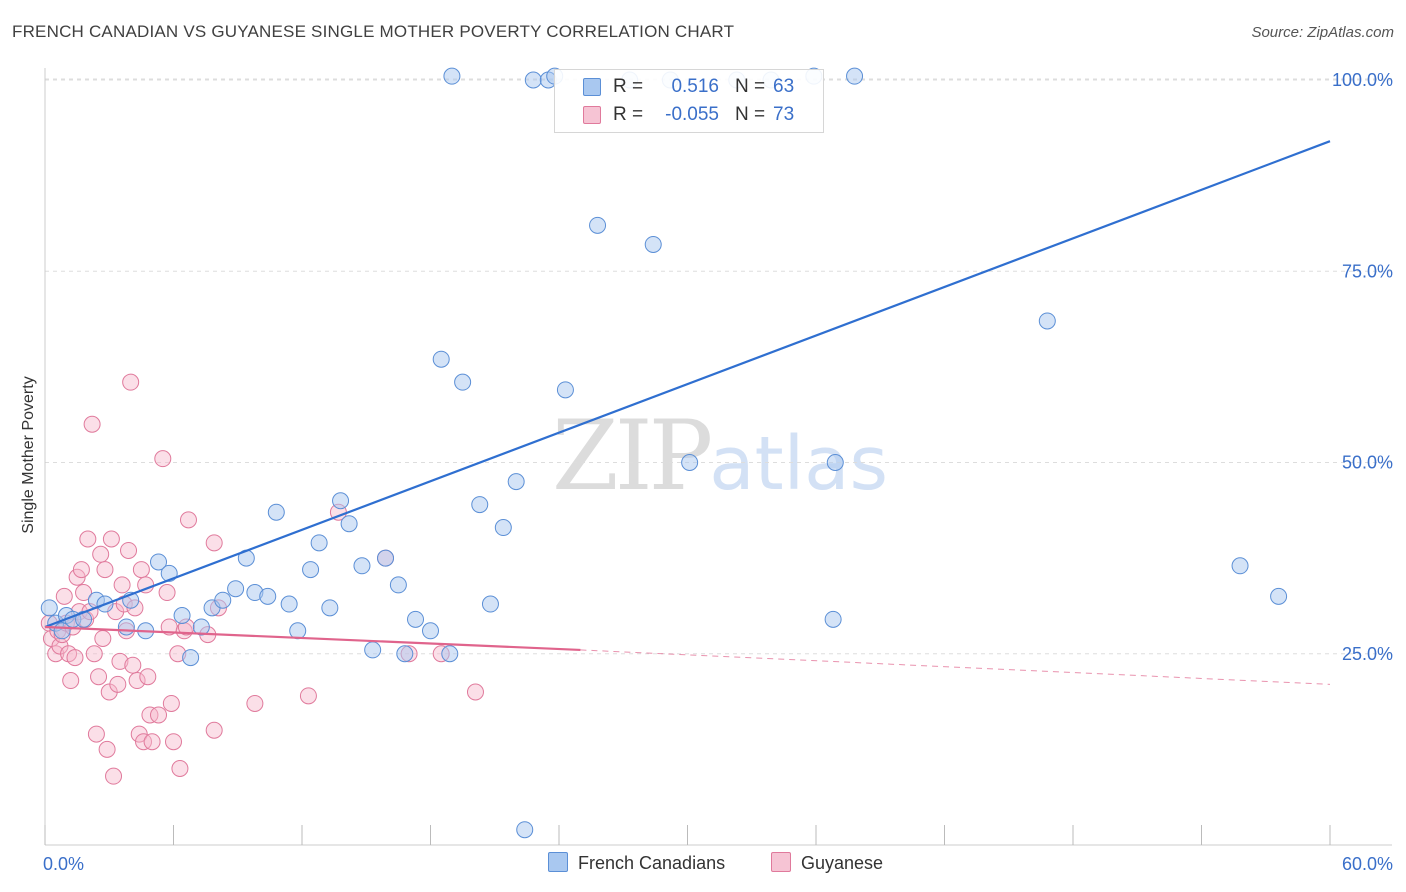 The height and width of the screenshot is (892, 1406). I want to click on n-value: 63, so click(784, 86).